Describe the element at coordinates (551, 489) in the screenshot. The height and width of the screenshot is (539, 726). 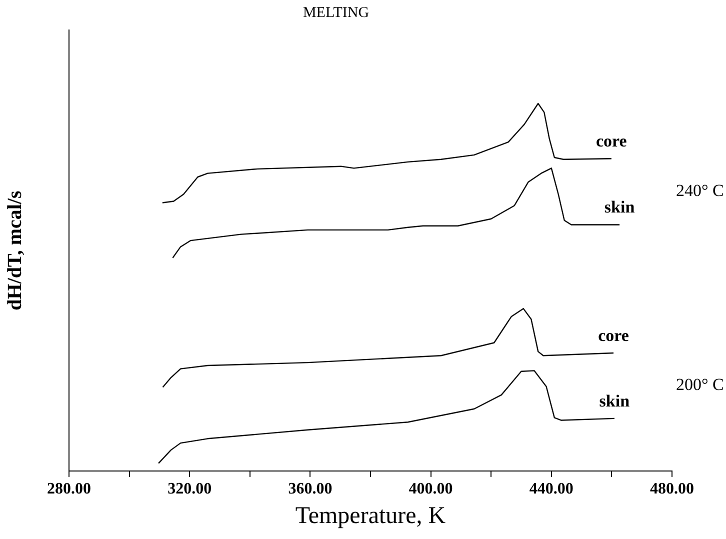
I see `x-tick-label: 440.00` at that location.